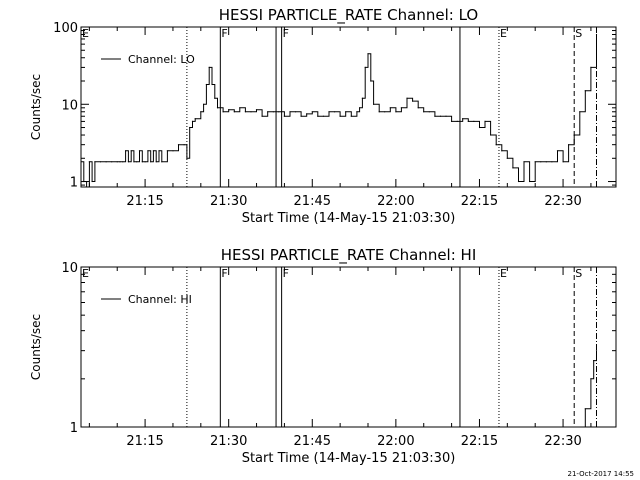  I want to click on x-tick-label: 21:15, so click(144, 441).